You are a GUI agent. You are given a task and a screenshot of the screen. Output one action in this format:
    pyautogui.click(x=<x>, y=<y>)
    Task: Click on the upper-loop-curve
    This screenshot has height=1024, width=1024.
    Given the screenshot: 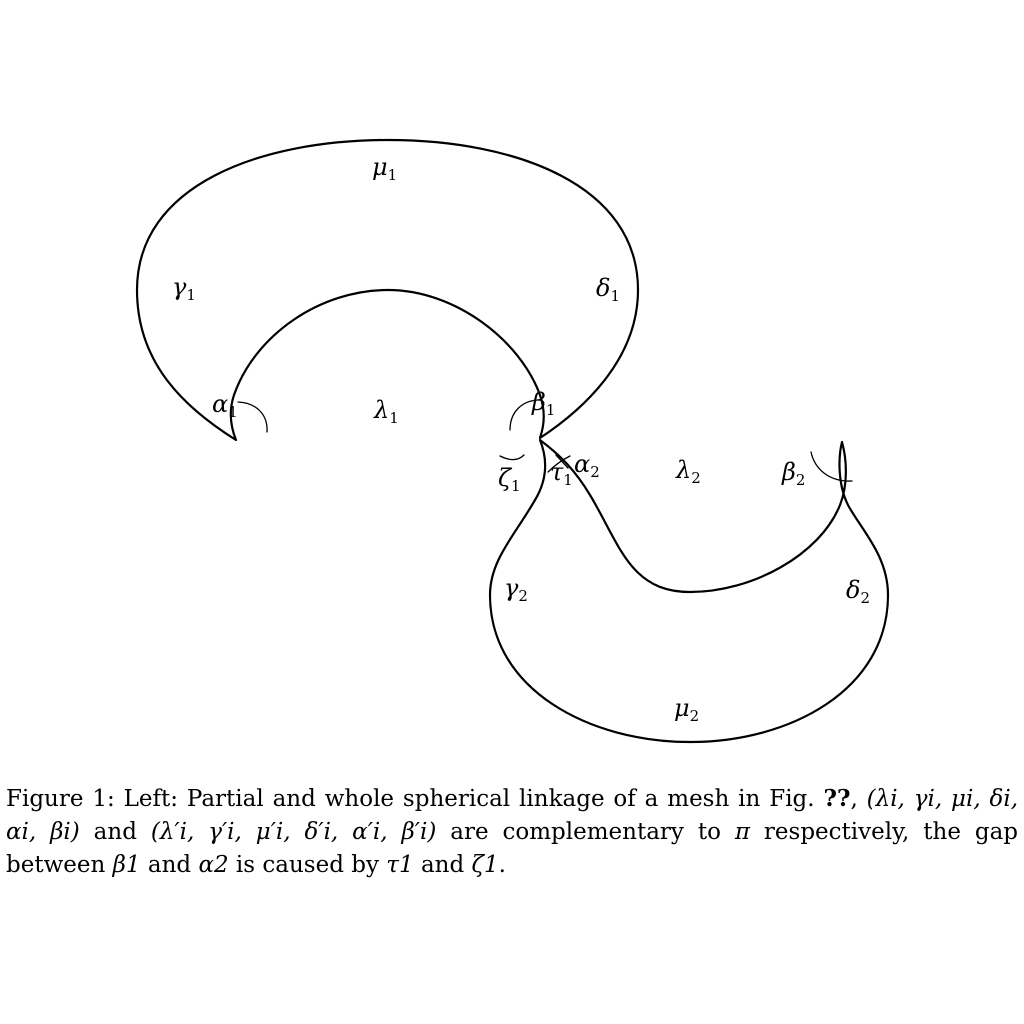 What is the action you would take?
    pyautogui.click(x=387, y=290)
    